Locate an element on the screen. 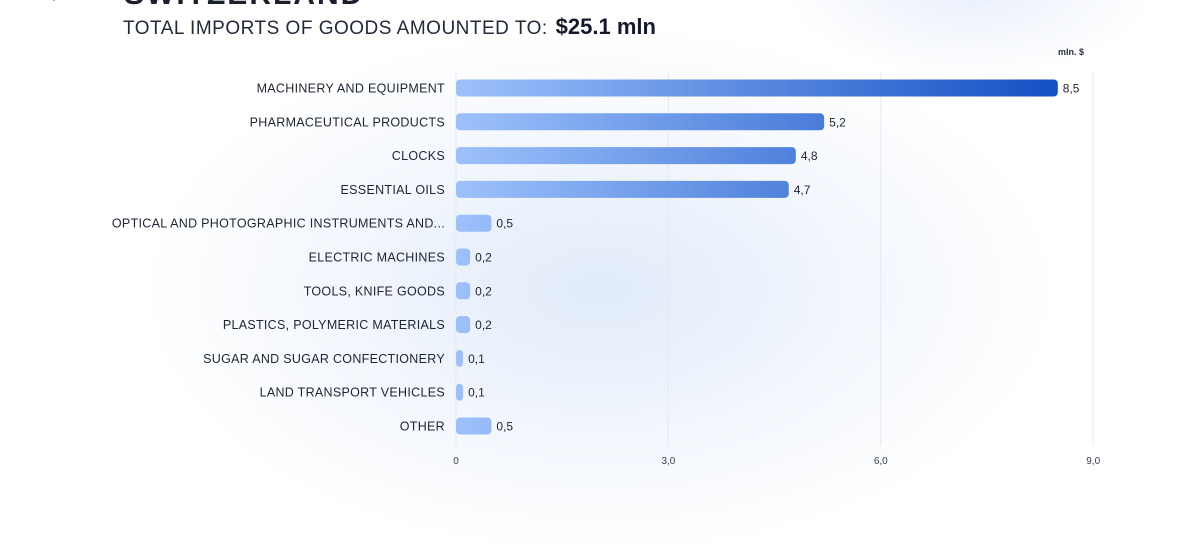 The image size is (1200, 550). x-tick-label: 6,0 is located at coordinates (881, 461).